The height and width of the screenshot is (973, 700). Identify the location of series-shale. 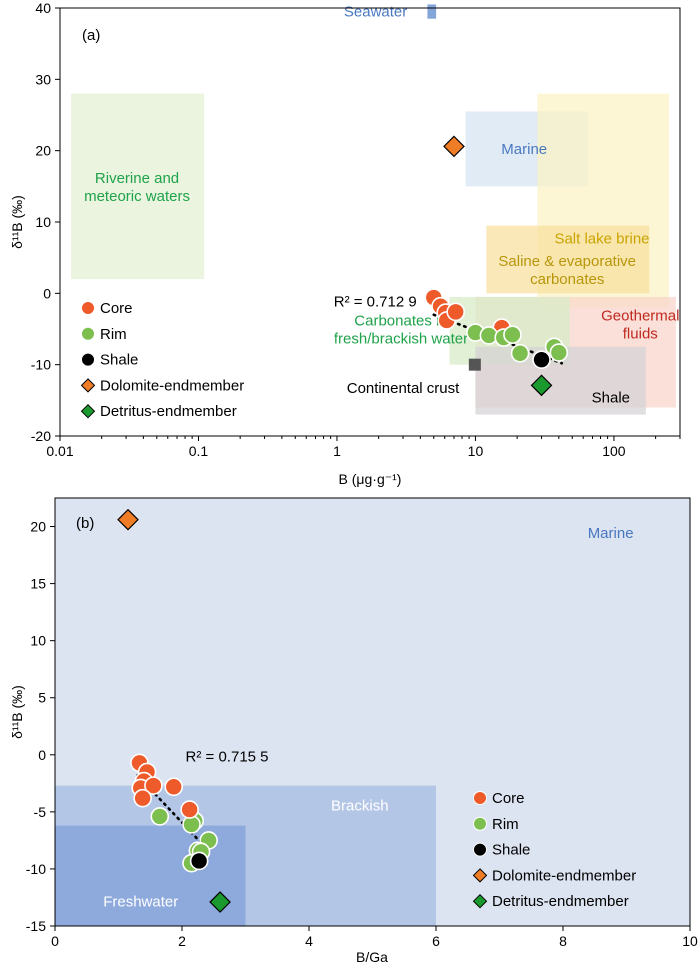
(199, 861).